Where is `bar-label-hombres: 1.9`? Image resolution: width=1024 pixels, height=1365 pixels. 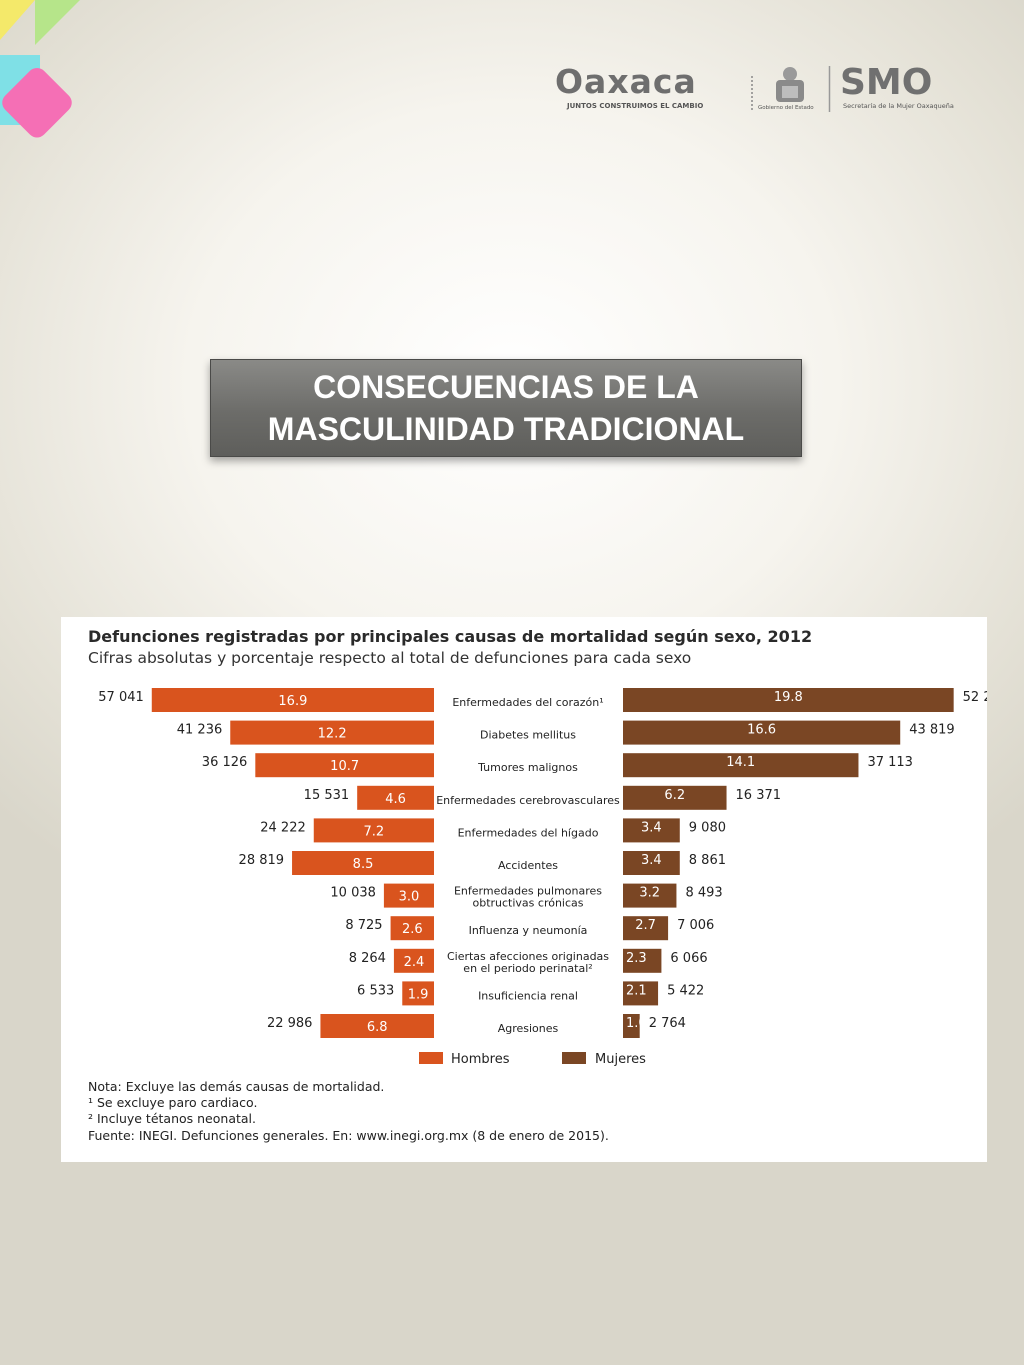
bar-label-hombres: 1.9 is located at coordinates (418, 994).